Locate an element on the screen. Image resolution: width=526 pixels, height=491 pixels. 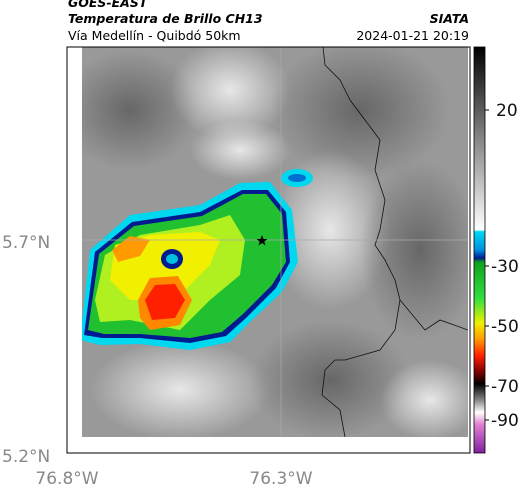
lon-label: 76.3°W is located at coordinates (280, 479).